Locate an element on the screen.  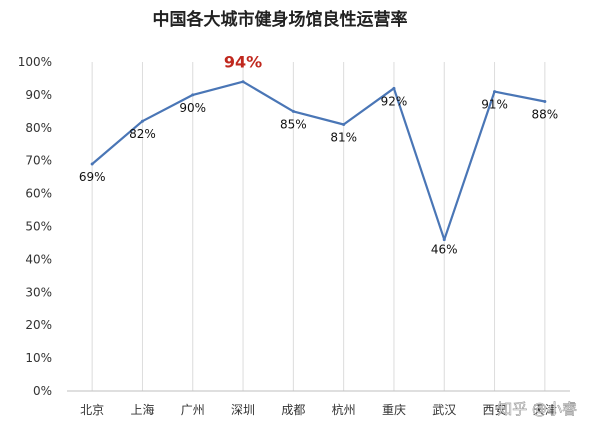
y-tick-label: 100% is located at coordinates (35, 62).